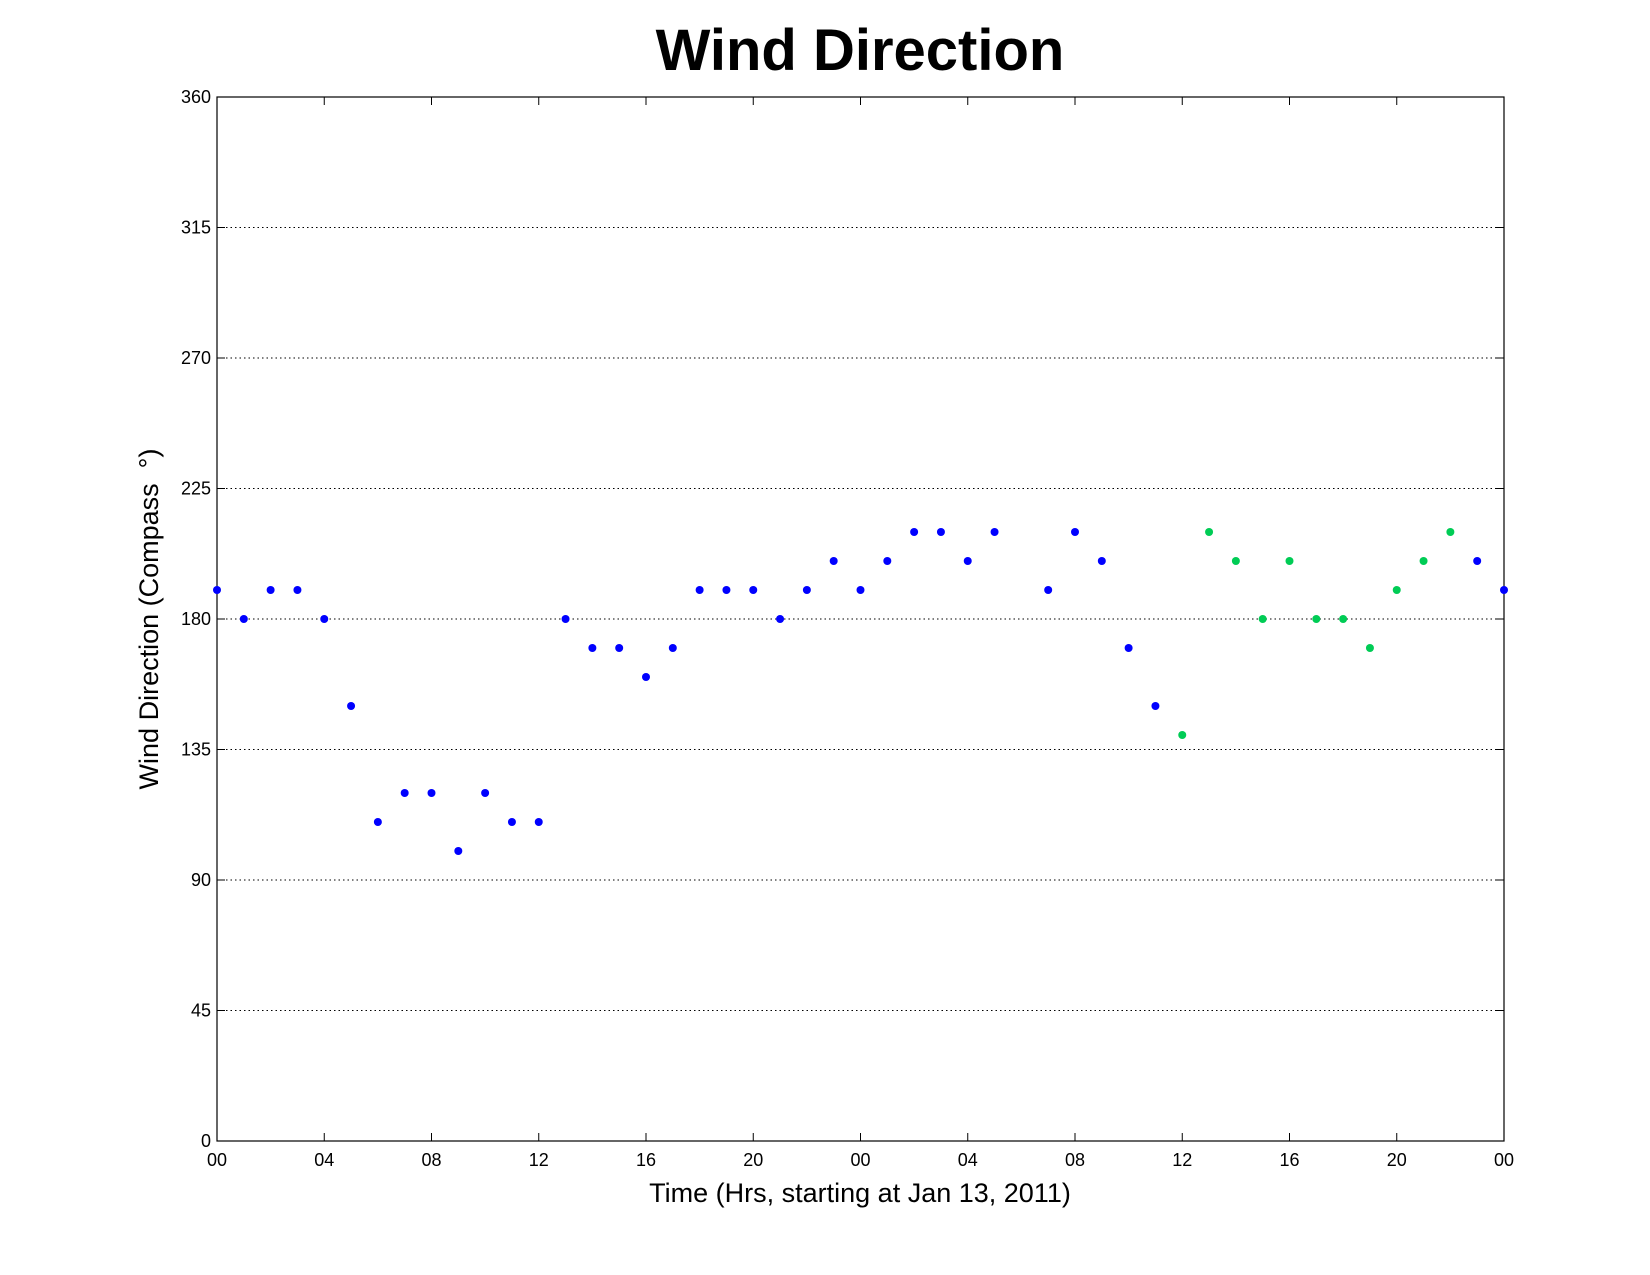 The height and width of the screenshot is (1275, 1650). Describe the element at coordinates (196, 489) in the screenshot. I see `y-tick-label: 225` at that location.